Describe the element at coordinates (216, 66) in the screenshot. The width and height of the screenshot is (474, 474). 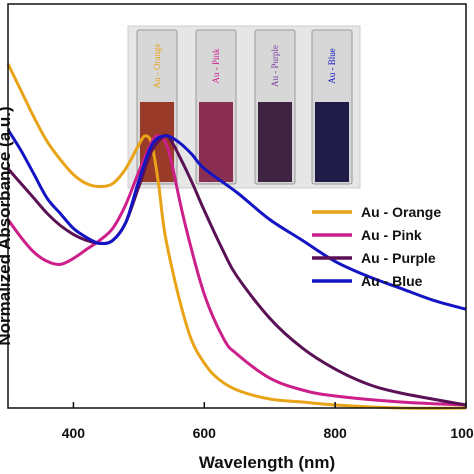
I see `vial-label: Au - Pink` at that location.